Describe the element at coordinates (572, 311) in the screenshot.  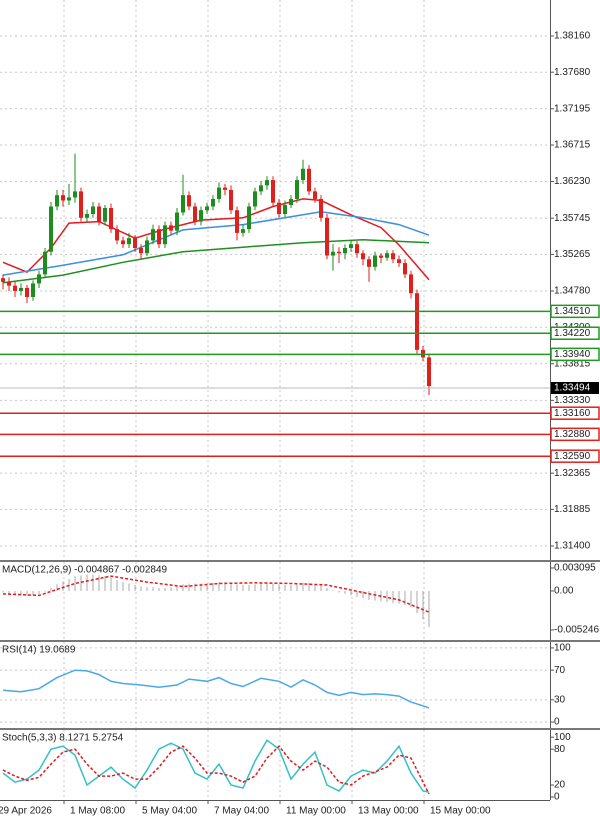
I see `level-label: 1.34510` at that location.